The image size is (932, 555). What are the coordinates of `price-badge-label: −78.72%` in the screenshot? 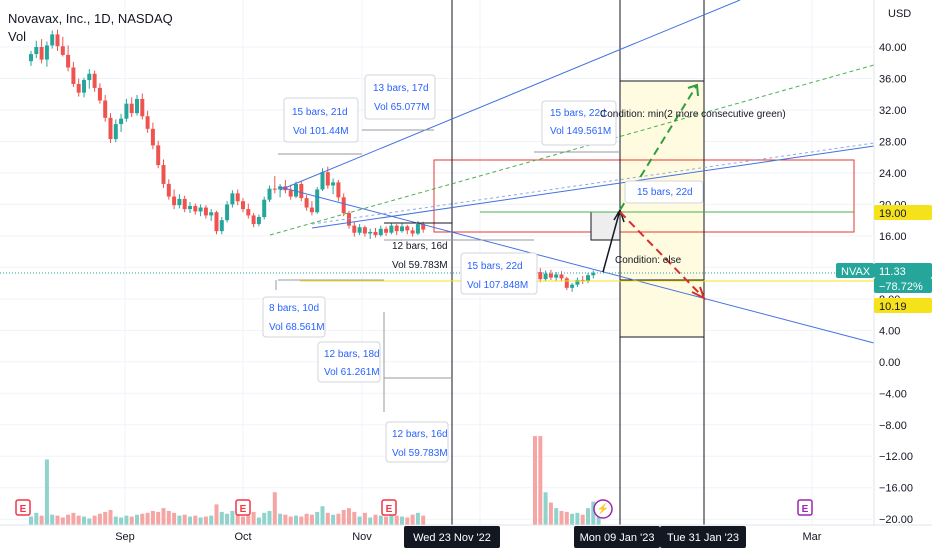 It's located at (901, 287).